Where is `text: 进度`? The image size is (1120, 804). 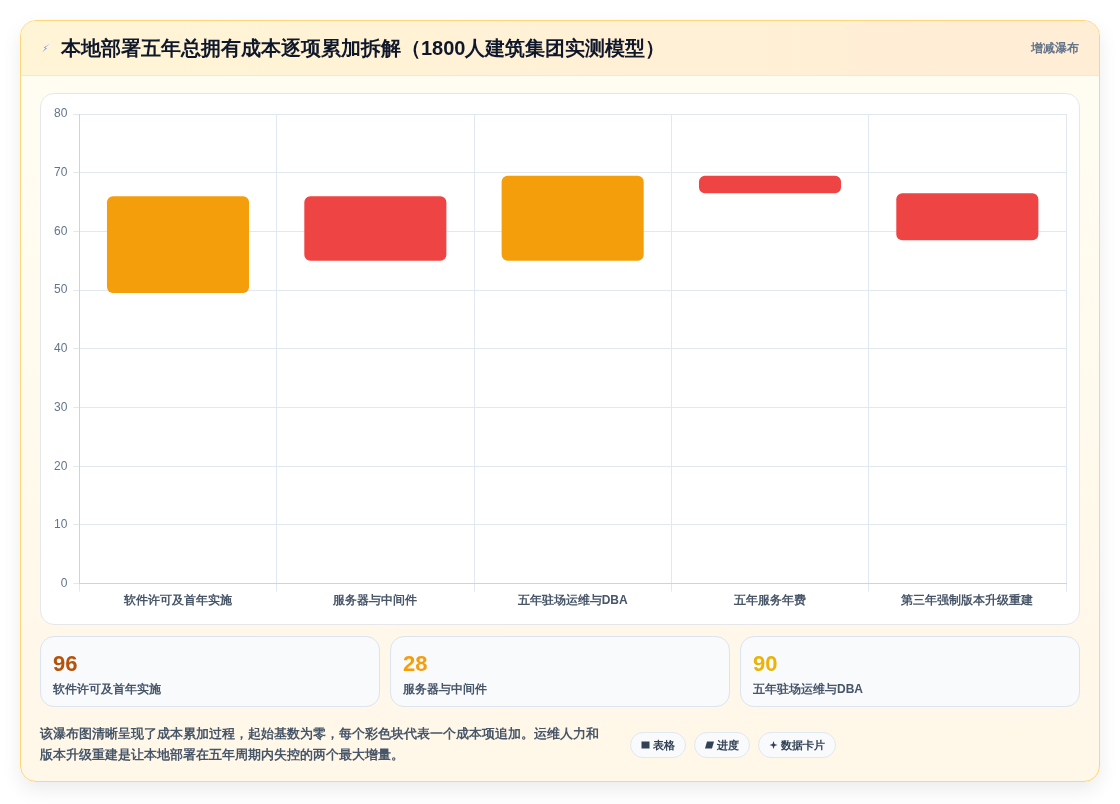
text: 进度 is located at coordinates (728, 745).